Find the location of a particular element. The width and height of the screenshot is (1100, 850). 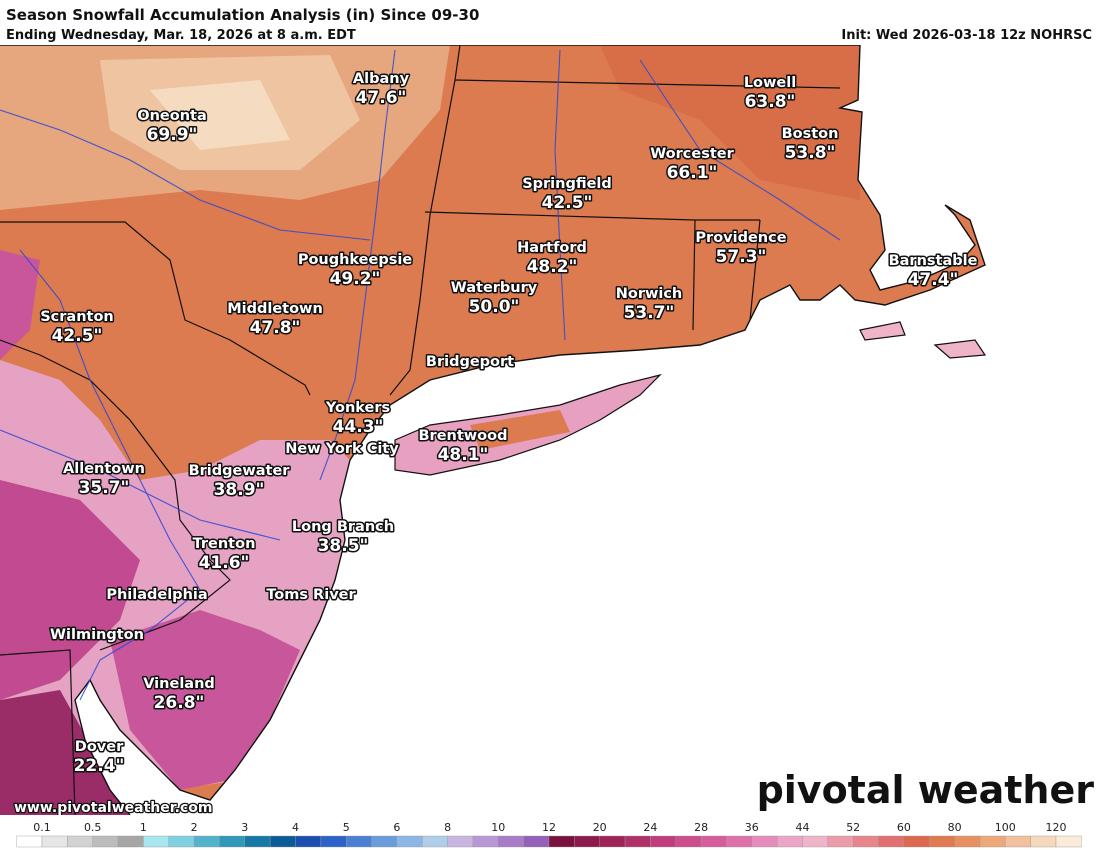

city-name: Long Branch is located at coordinates (343, 527).